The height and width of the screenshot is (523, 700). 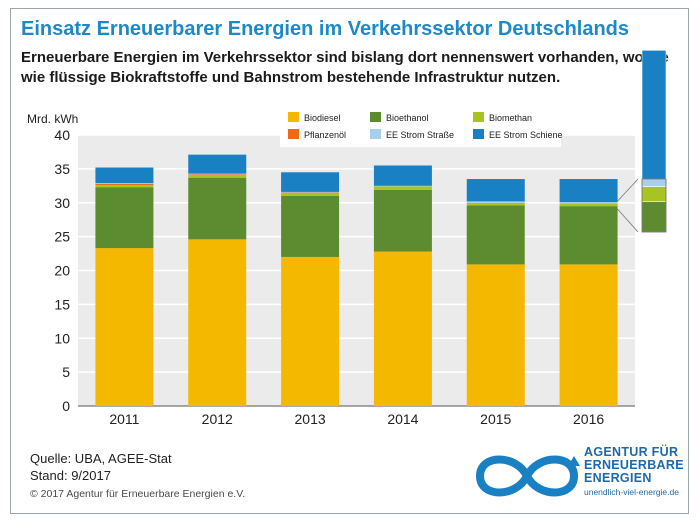 I want to click on logo-url: unendlich-viel-energie.de, so click(x=631, y=492).